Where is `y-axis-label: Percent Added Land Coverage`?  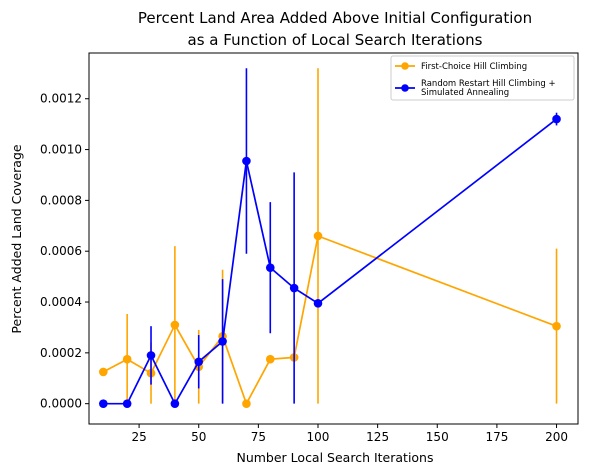
y-axis-label: Percent Added Land Coverage is located at coordinates (16, 238).